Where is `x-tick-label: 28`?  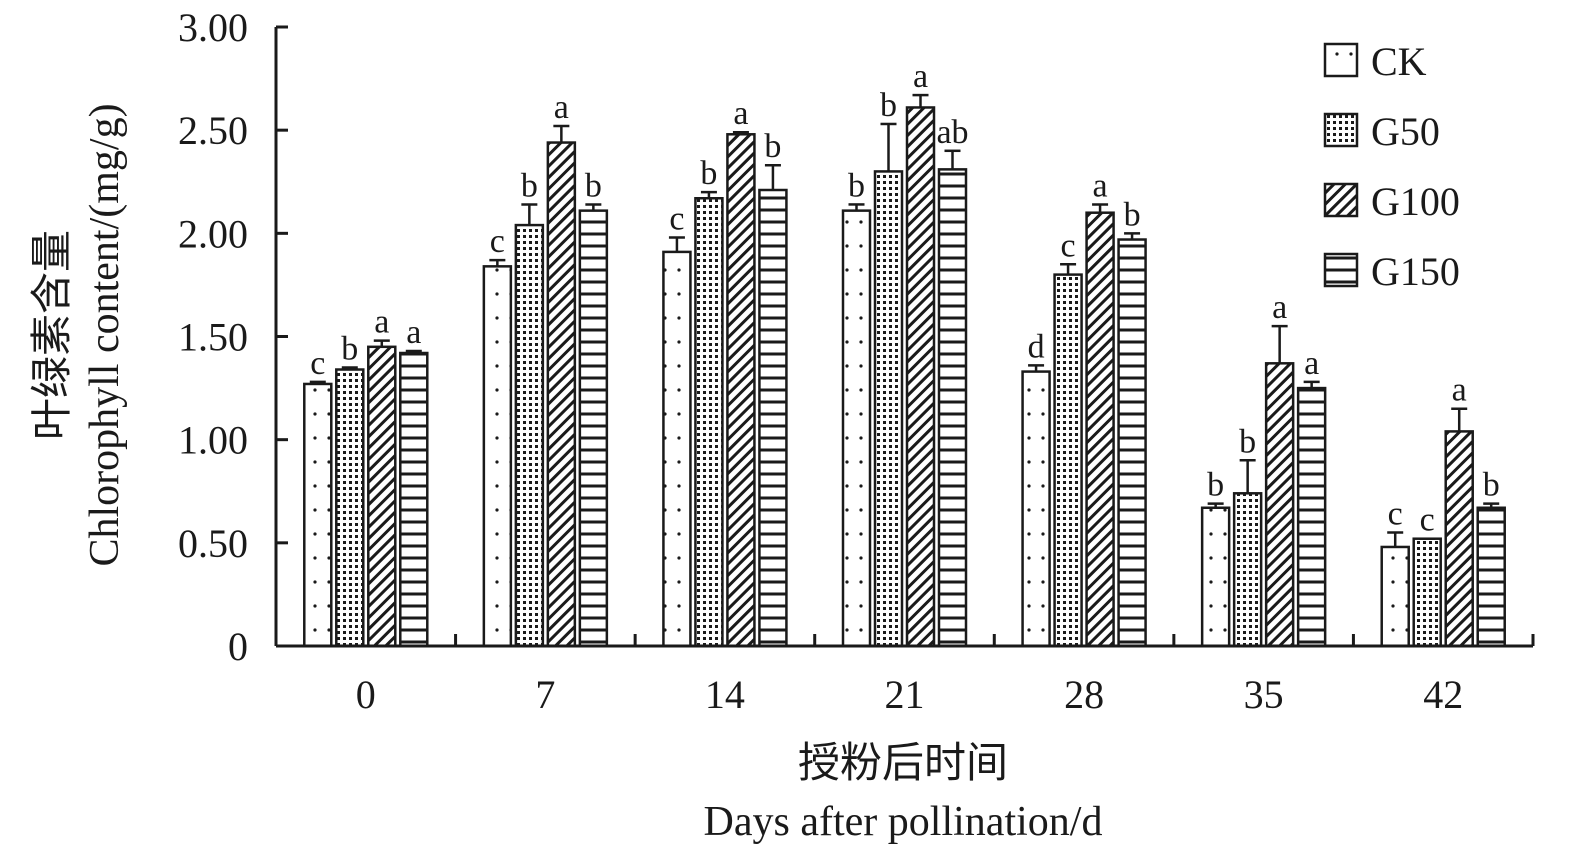 x-tick-label: 28 is located at coordinates (1084, 694).